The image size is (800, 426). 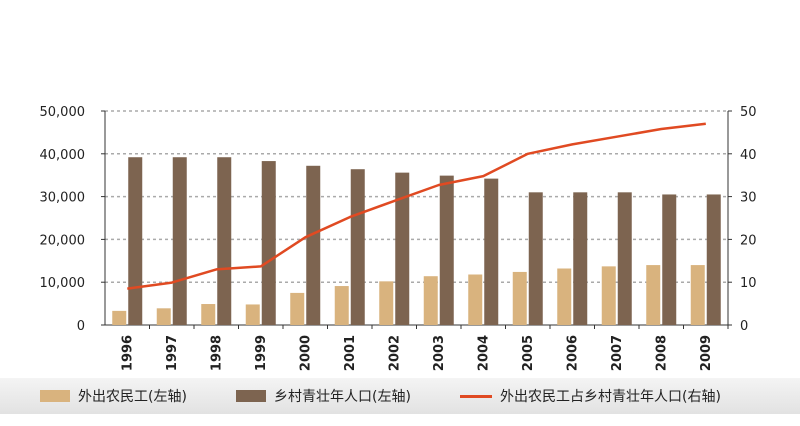 I want to click on left-tick-label: 0, so click(x=81, y=326).